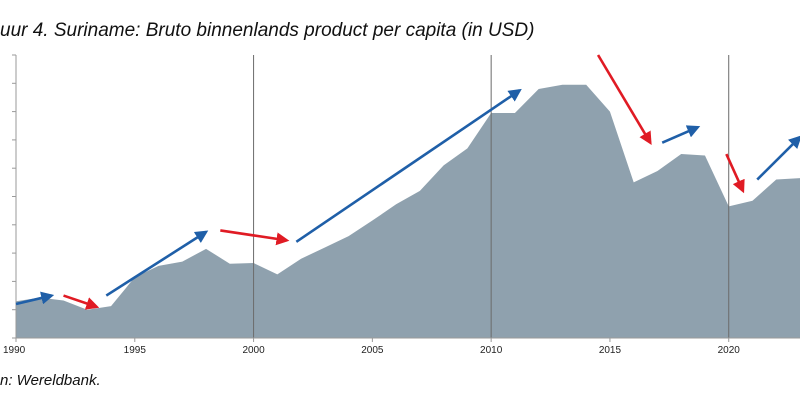 Image resolution: width=800 pixels, height=411 pixels. I want to click on x-tick-label-2005: 2005, so click(372, 350).